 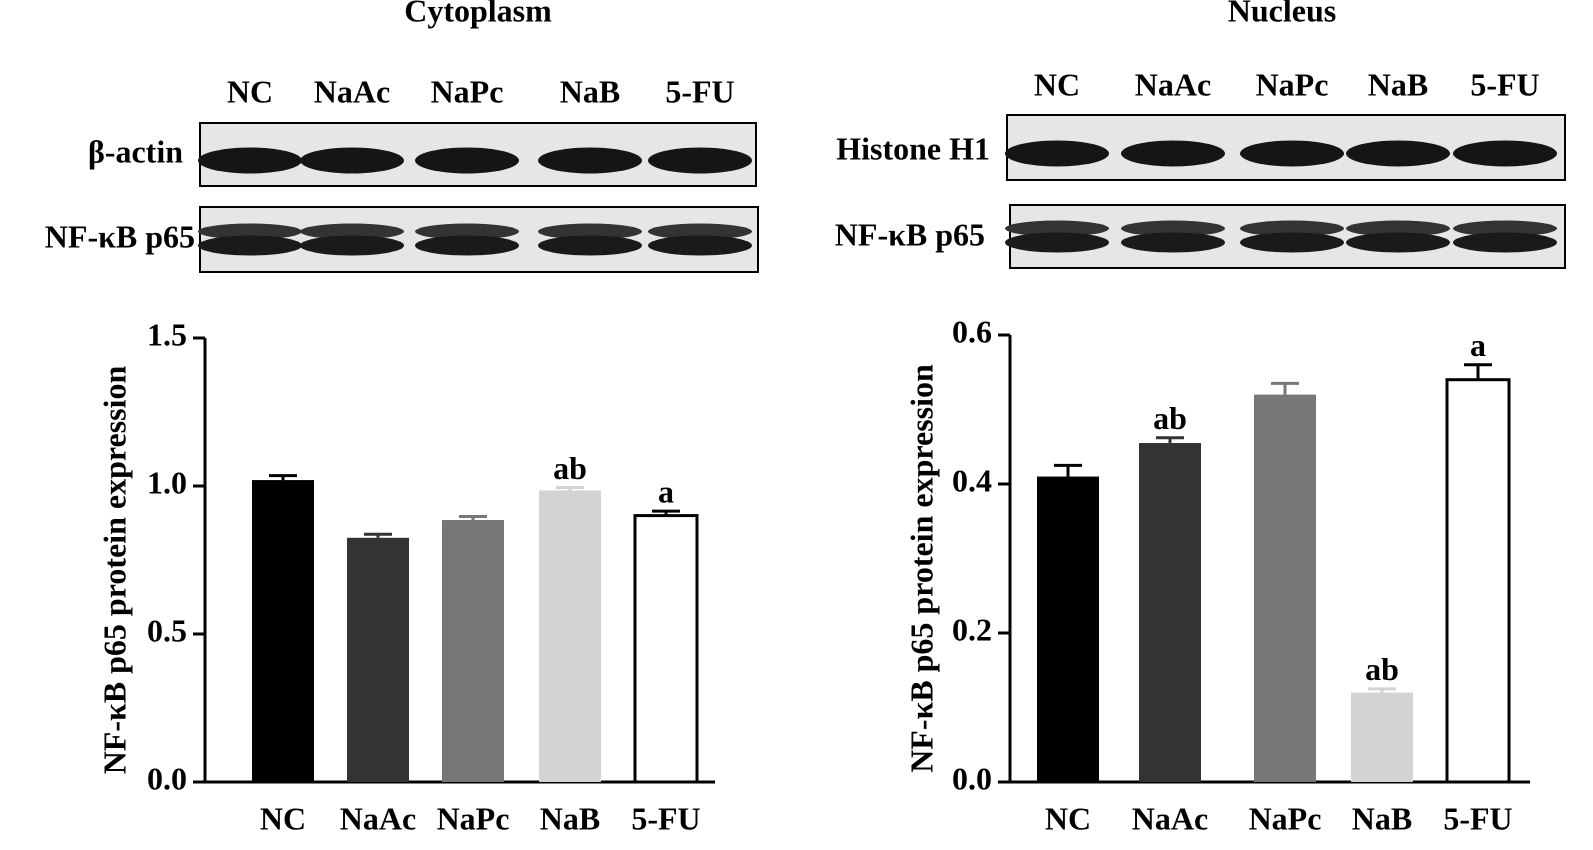 What do you see at coordinates (1282, 14) in the screenshot?
I see `panel-title: Nucleus` at bounding box center [1282, 14].